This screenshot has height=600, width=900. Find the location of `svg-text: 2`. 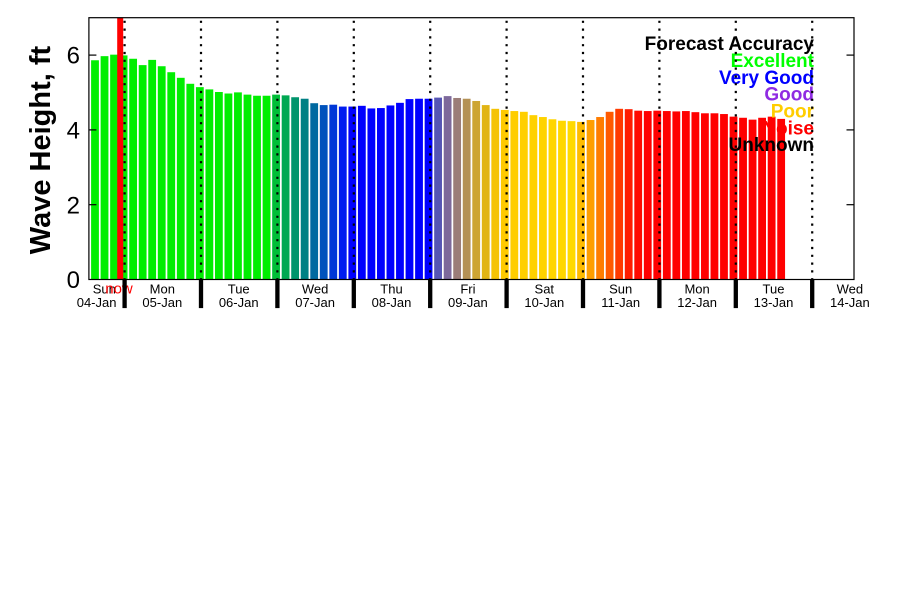

svg-text: 2 is located at coordinates (73, 205).